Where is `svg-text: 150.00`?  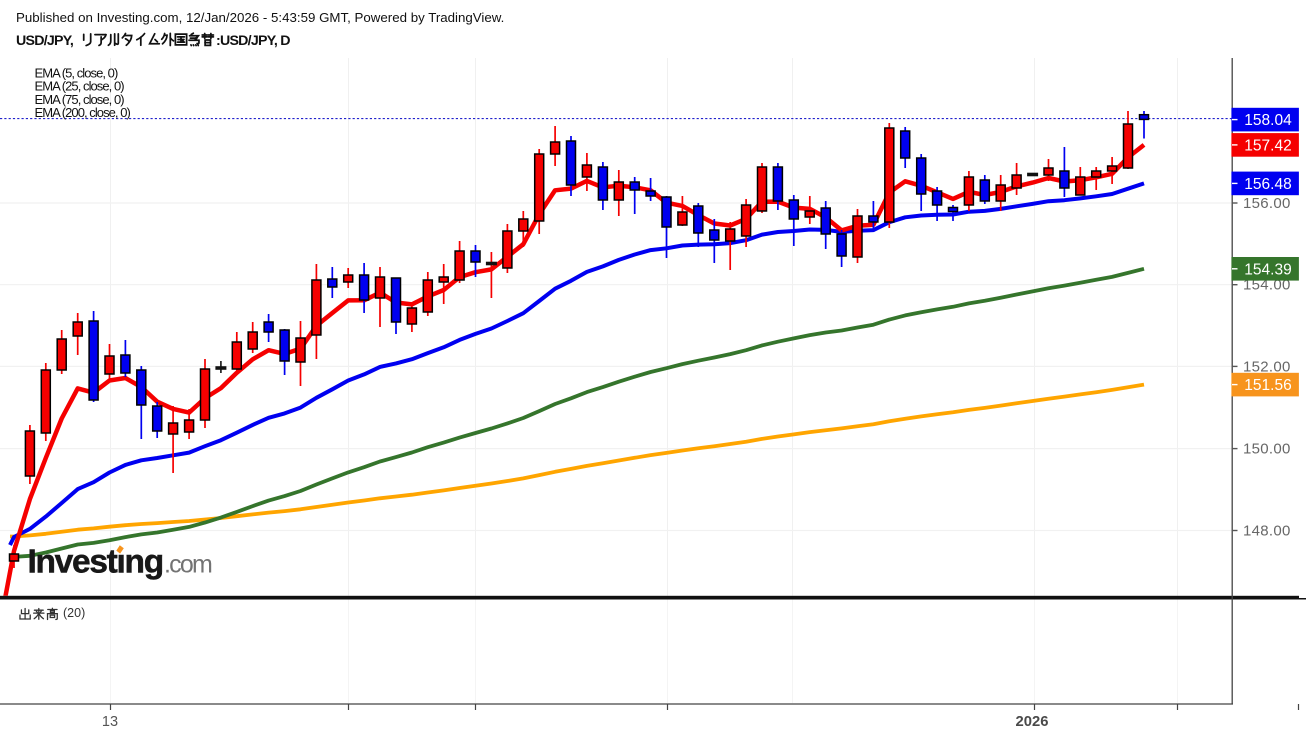 svg-text: 150.00 is located at coordinates (1267, 449).